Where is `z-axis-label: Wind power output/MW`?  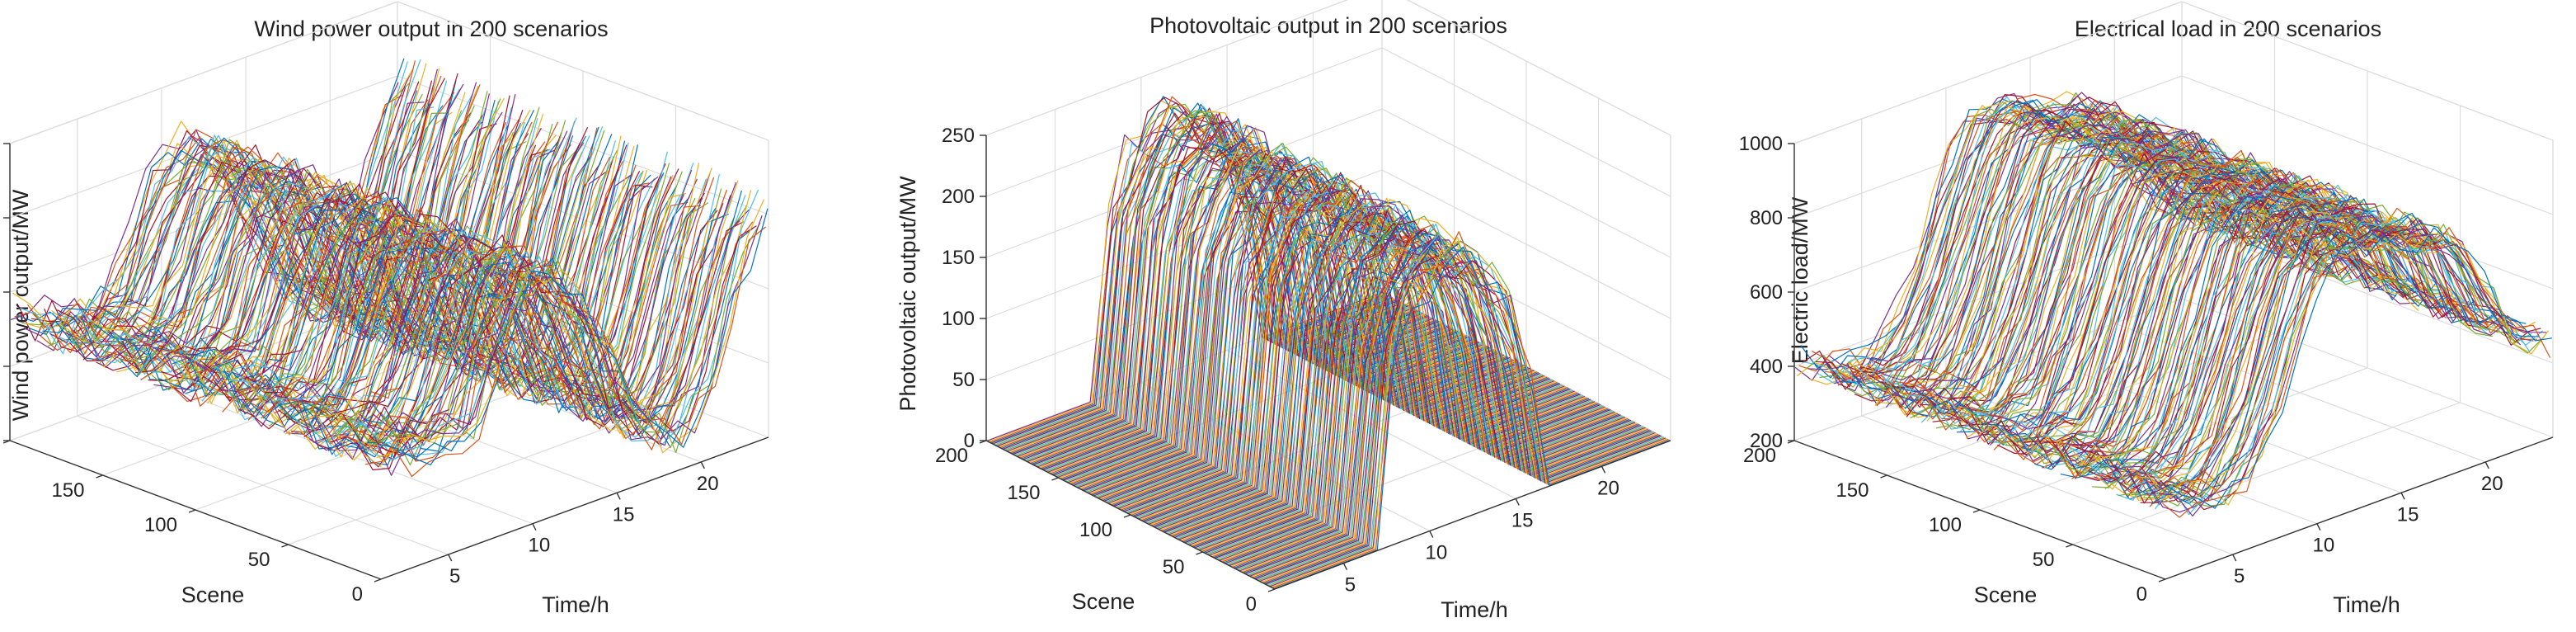 z-axis-label: Wind power output/MW is located at coordinates (20, 305).